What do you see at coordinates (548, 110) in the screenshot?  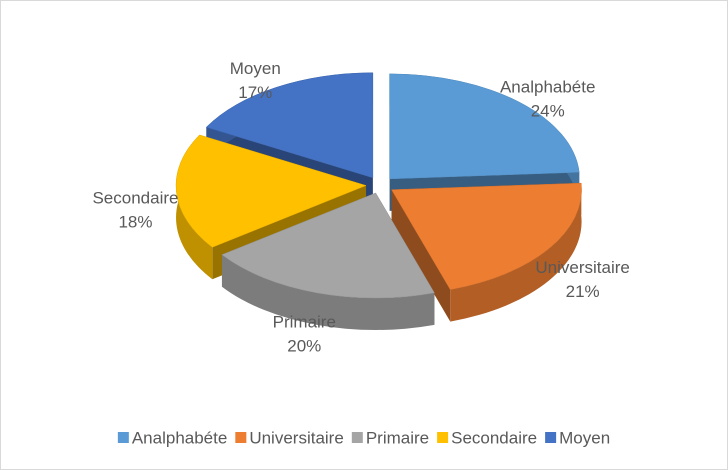 I see `data-label-value: 24%` at bounding box center [548, 110].